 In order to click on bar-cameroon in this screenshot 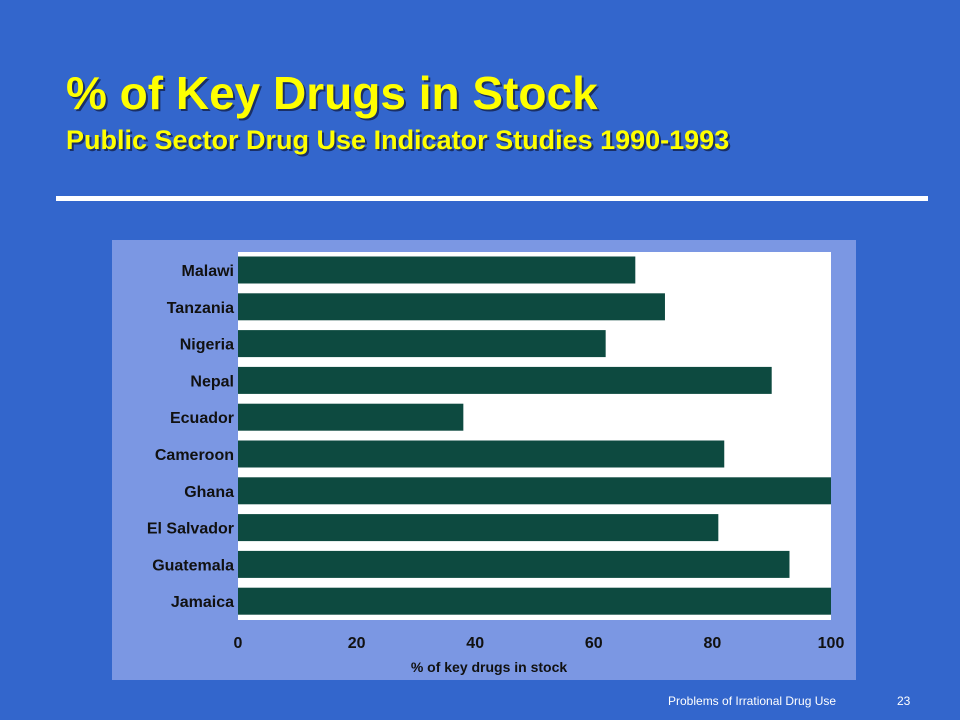, I will do `click(481, 454)`.